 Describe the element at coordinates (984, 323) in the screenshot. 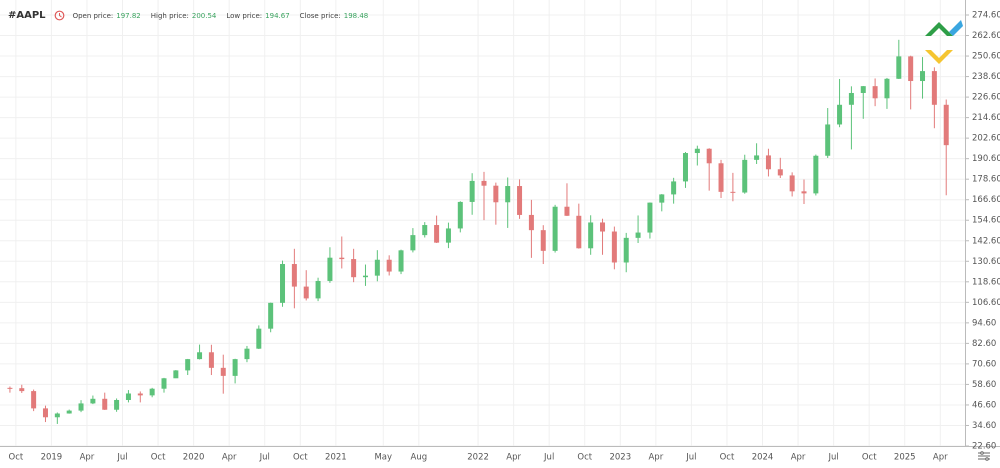

I see `y-tick-label: 94.60` at that location.